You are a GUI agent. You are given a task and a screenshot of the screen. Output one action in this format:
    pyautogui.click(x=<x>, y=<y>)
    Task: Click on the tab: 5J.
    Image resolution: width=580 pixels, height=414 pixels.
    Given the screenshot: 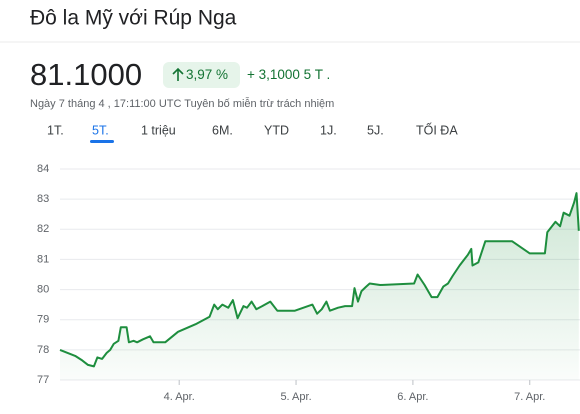 What is the action you would take?
    pyautogui.click(x=375, y=130)
    